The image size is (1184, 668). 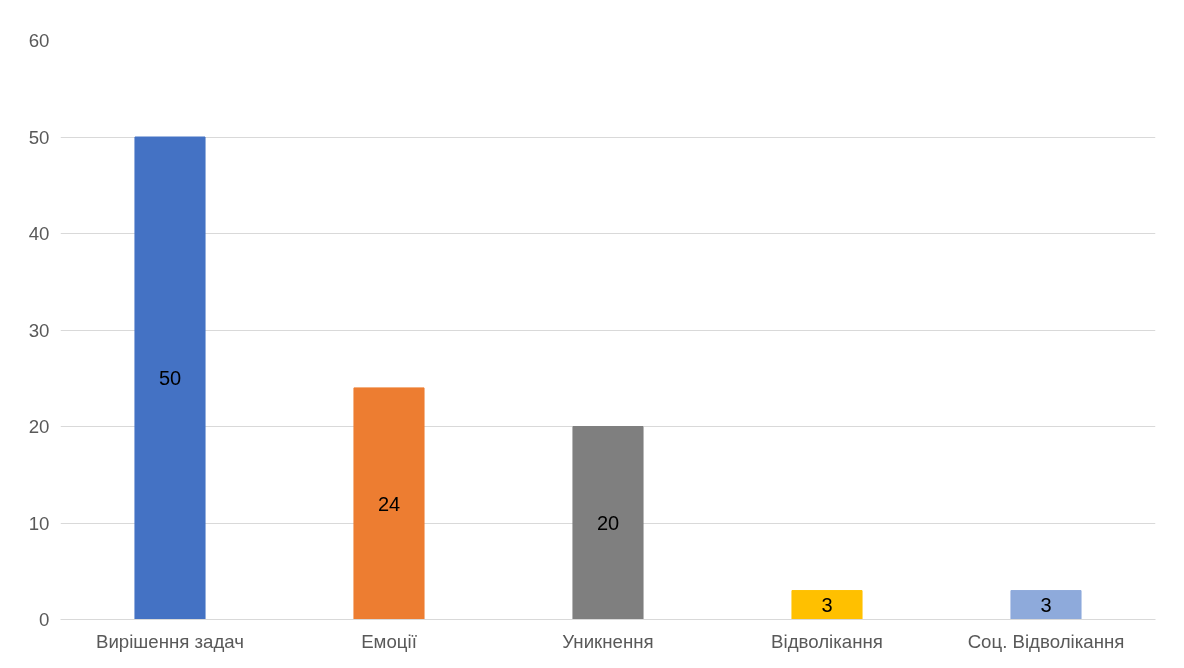 What do you see at coordinates (170, 641) in the screenshot?
I see `x-tick-label: Вирішення задач` at bounding box center [170, 641].